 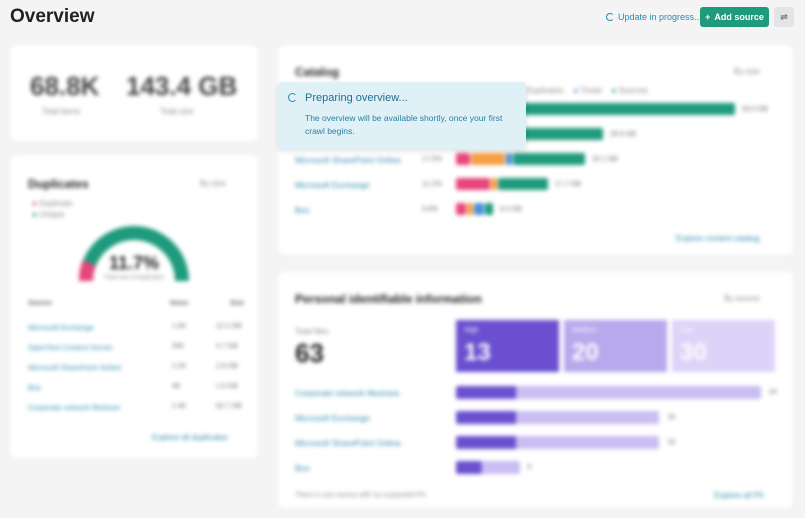 What do you see at coordinates (70, 347) in the screenshot?
I see `row-source: OpenText Content Server` at bounding box center [70, 347].